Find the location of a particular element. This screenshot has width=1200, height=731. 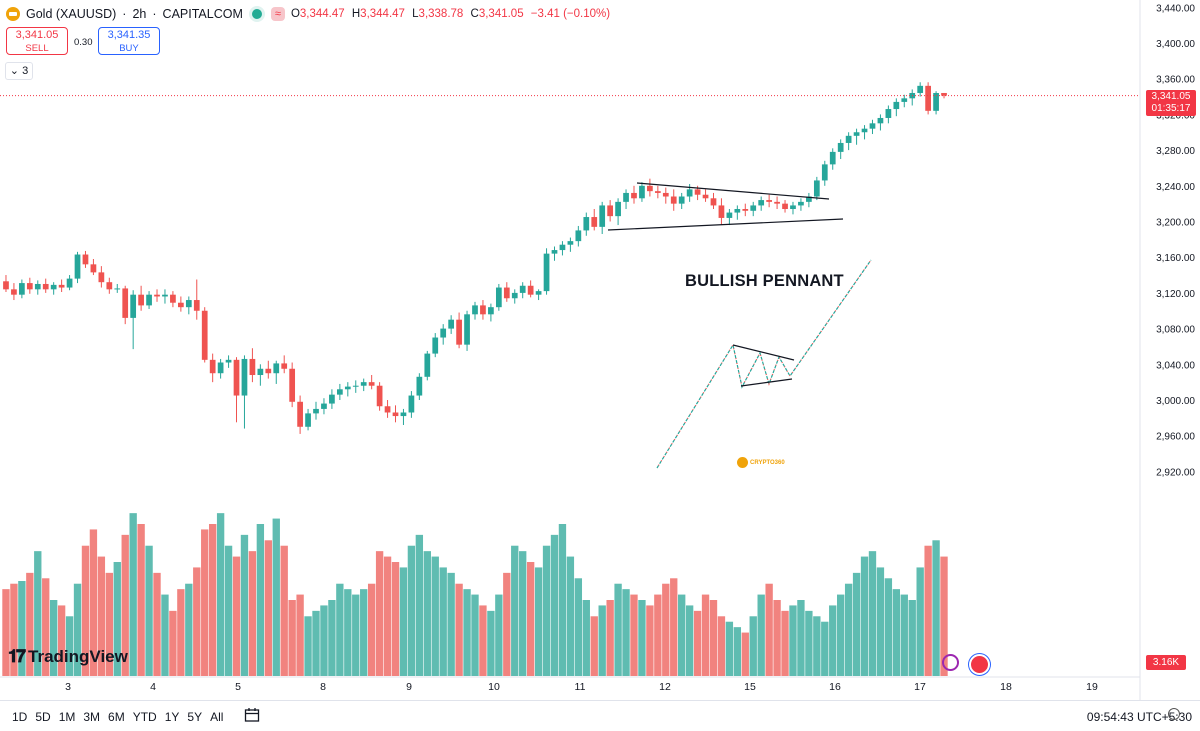

tradingview-logo: 𝟏𝟕 TradingView is located at coordinates (68, 656).